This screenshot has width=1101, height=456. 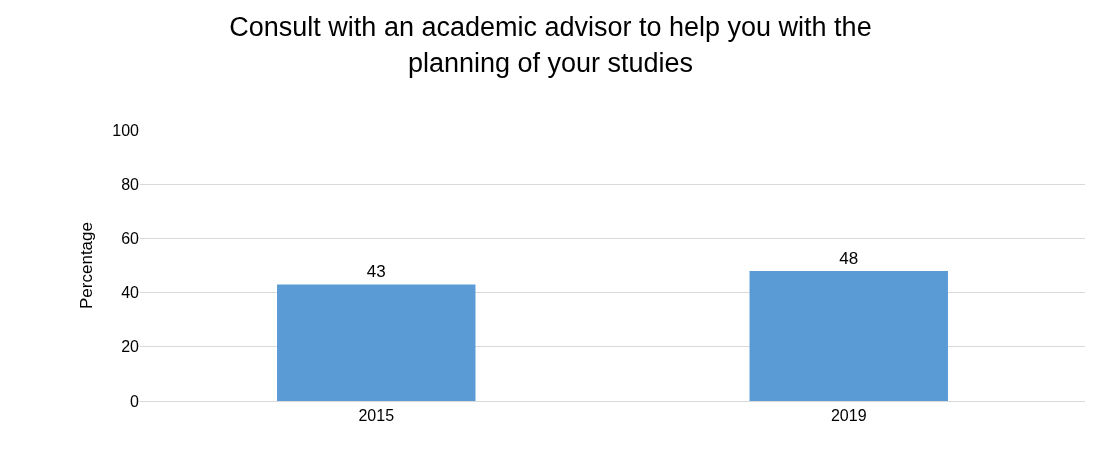 I want to click on y-axis-title: Percentage, so click(x=86, y=265).